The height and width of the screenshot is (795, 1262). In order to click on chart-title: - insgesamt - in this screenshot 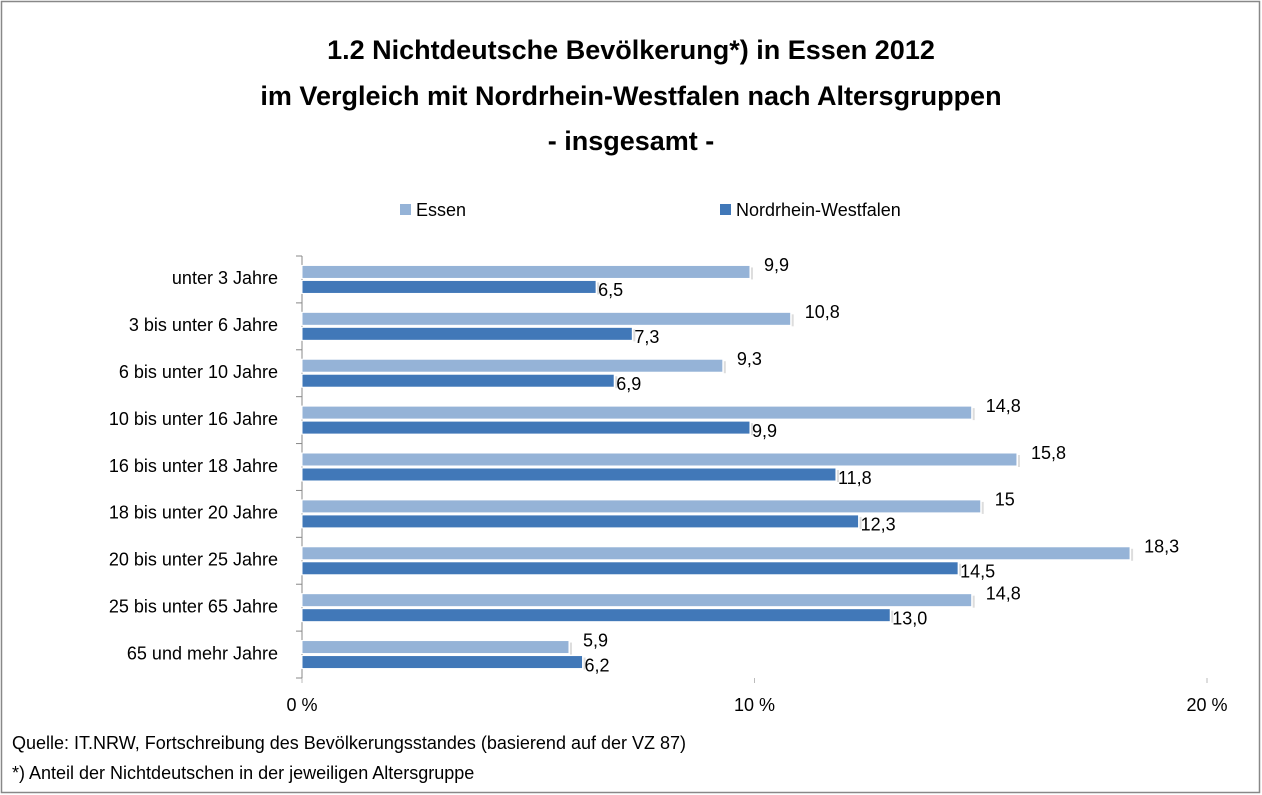, I will do `click(631, 141)`.